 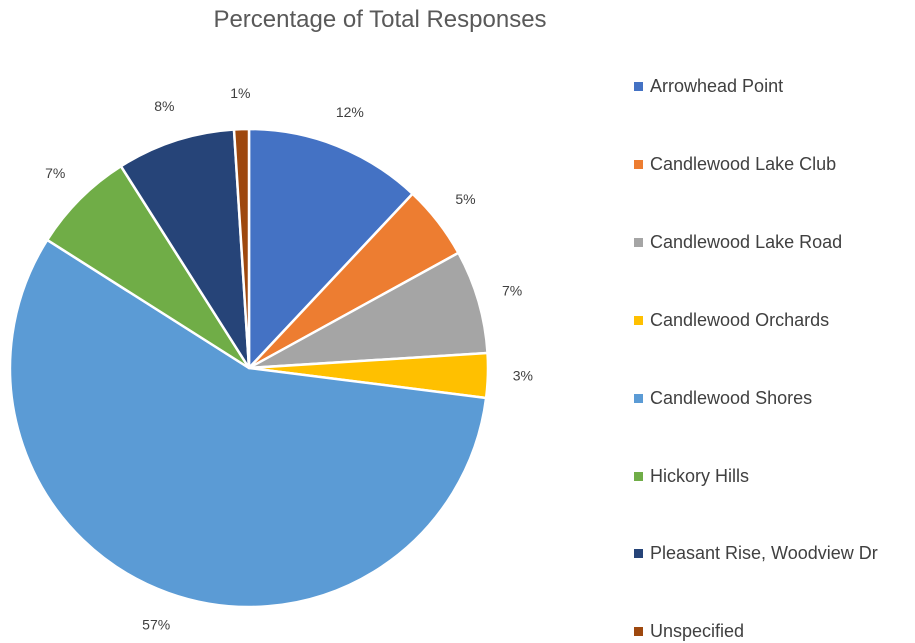 What do you see at coordinates (164, 106) in the screenshot?
I see `pie-data-label-6: 8%` at bounding box center [164, 106].